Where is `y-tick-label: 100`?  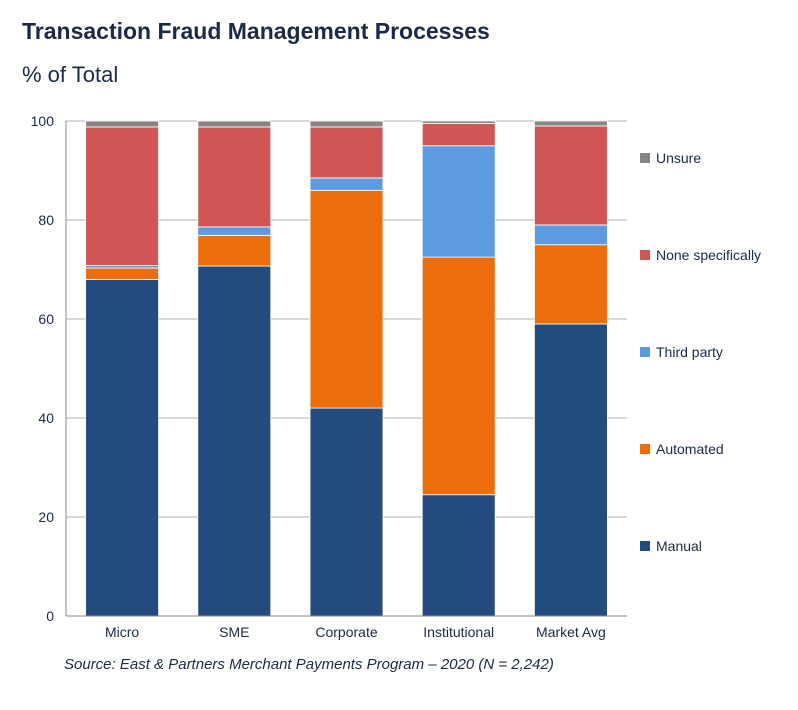
y-tick-label: 100 is located at coordinates (43, 121).